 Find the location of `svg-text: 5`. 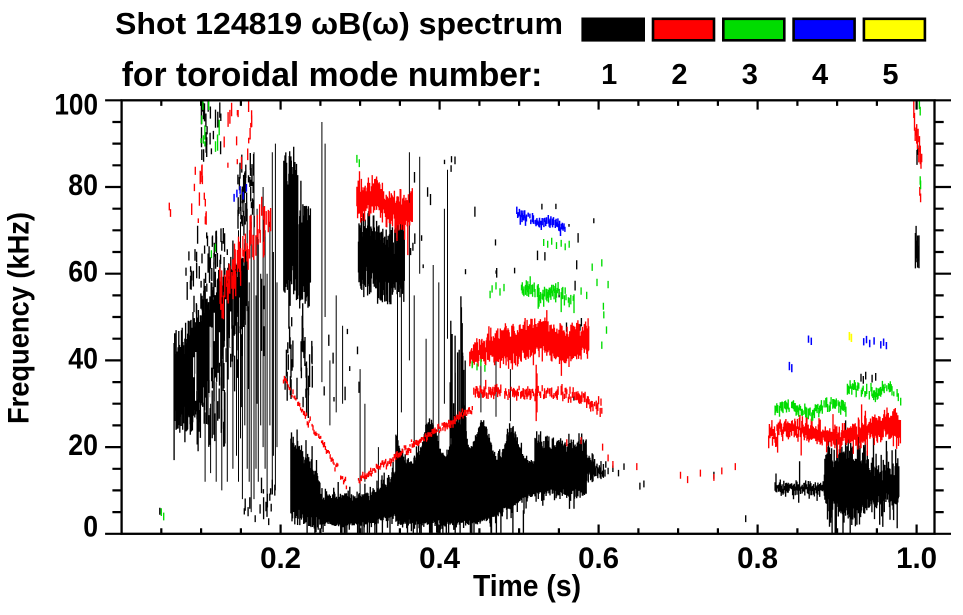

svg-text: 5 is located at coordinates (890, 75).